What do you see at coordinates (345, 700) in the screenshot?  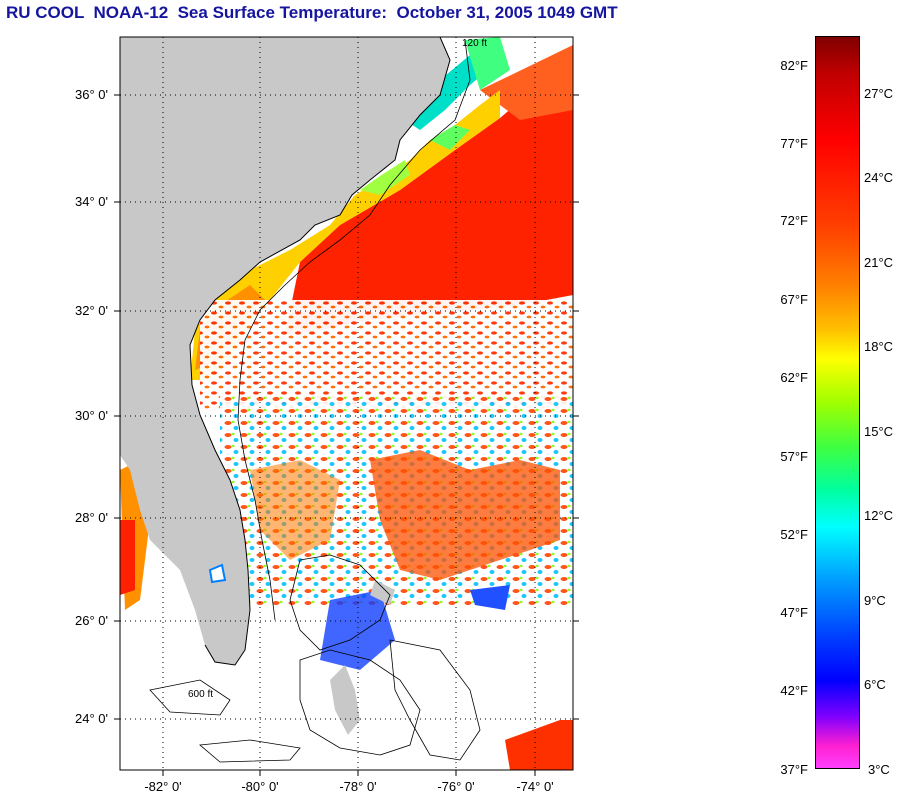 I see `bahamas-island` at bounding box center [345, 700].